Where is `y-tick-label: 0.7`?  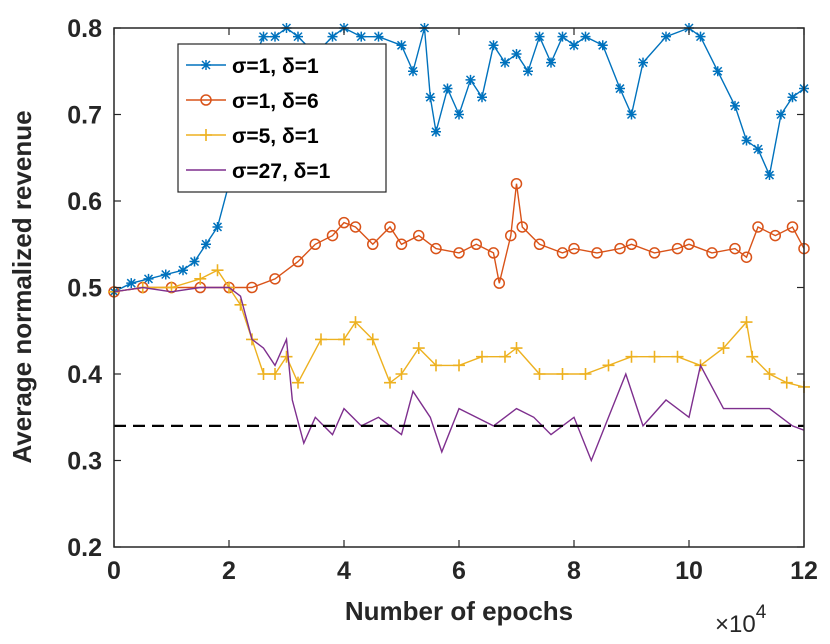
y-tick-label: 0.7 is located at coordinates (84, 116).